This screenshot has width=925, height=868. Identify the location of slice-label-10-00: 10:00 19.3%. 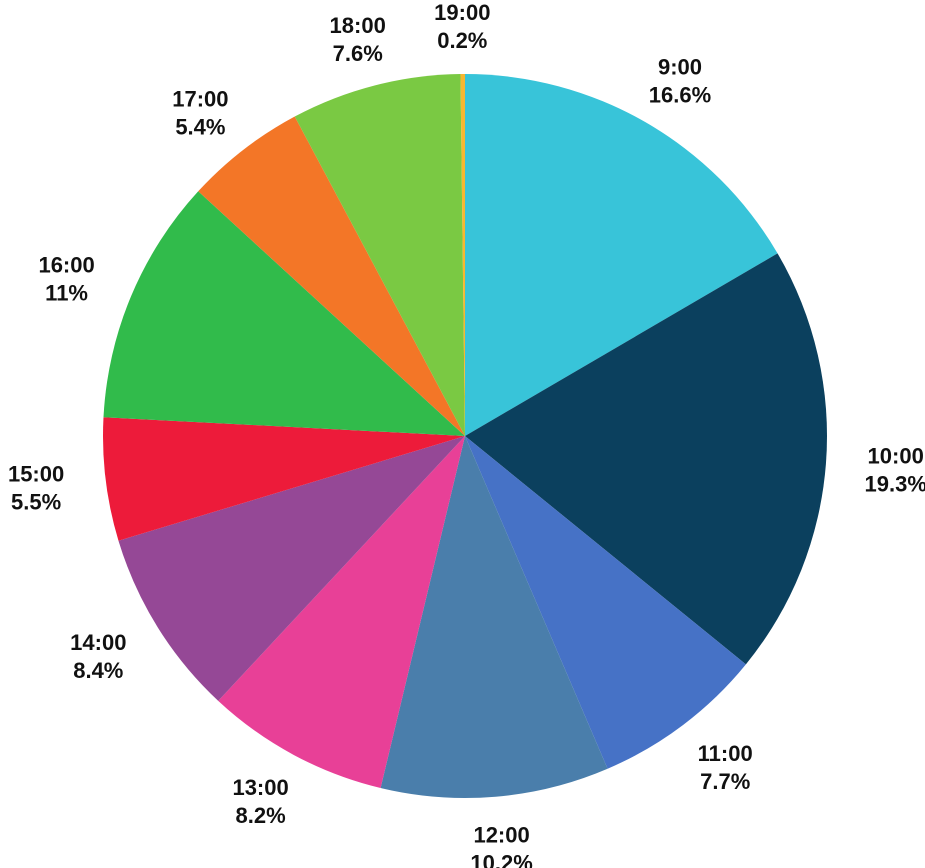
(895, 470).